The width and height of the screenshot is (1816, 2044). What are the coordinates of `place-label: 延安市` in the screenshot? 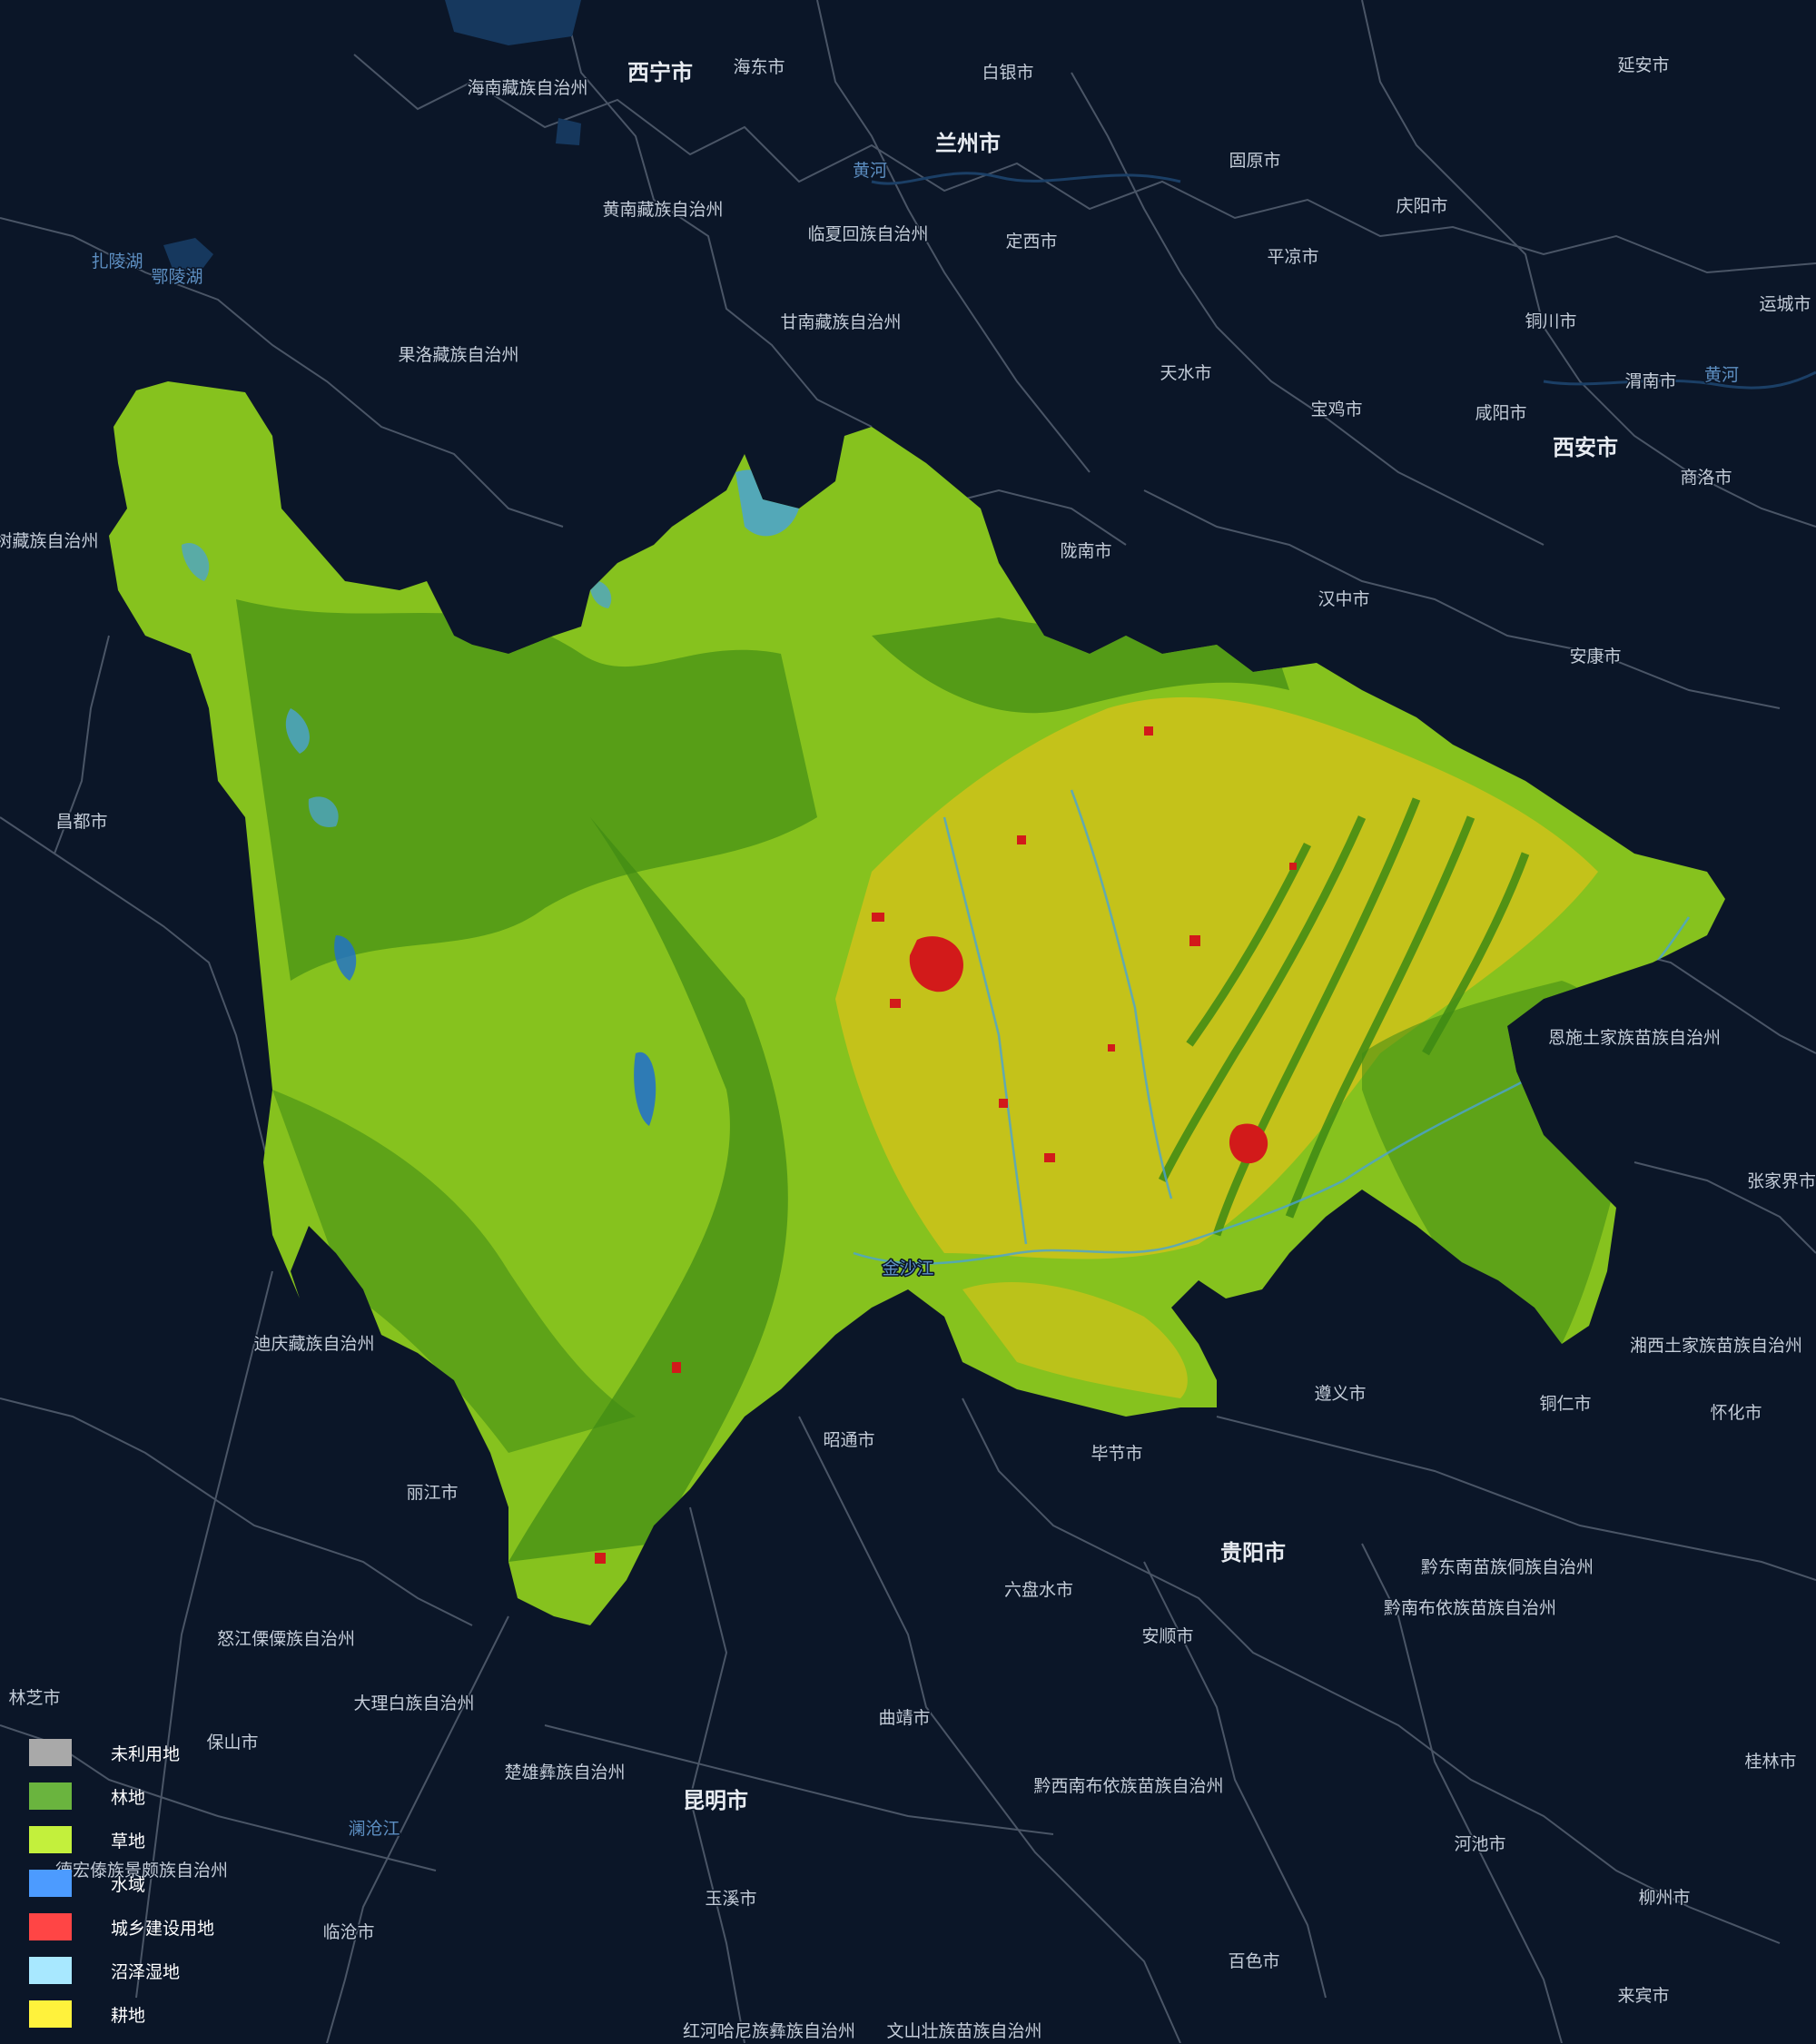 It's located at (1643, 65).